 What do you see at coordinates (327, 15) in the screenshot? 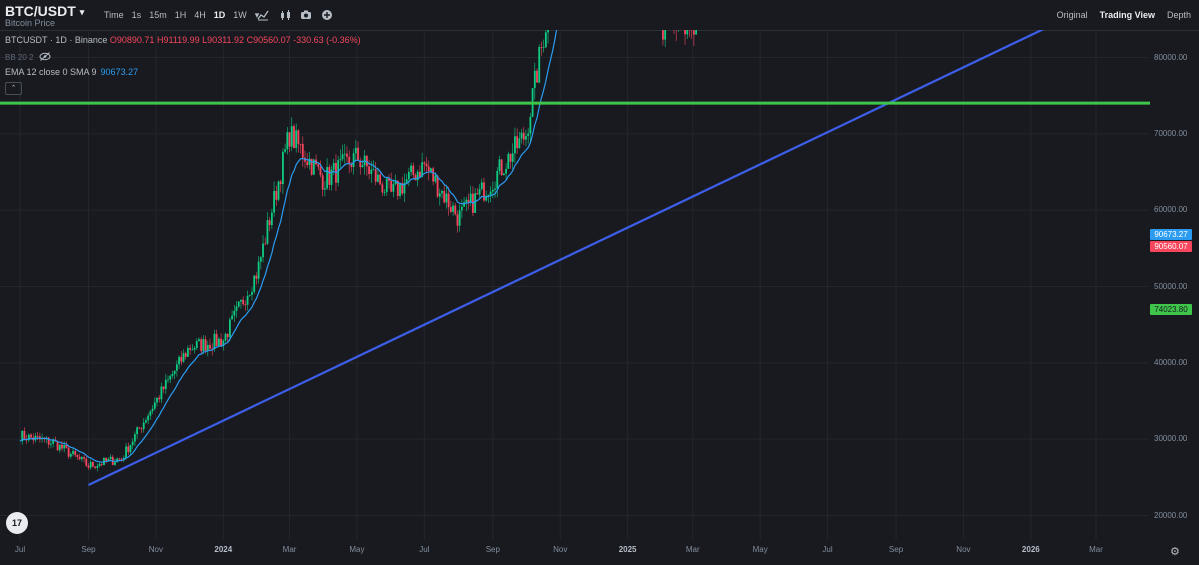
I see `plus-circle-icon` at bounding box center [327, 15].